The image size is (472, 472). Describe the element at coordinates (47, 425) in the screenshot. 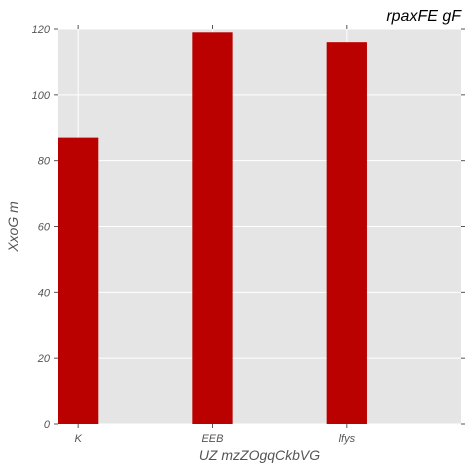

I see `y-tick-label: 0` at that location.